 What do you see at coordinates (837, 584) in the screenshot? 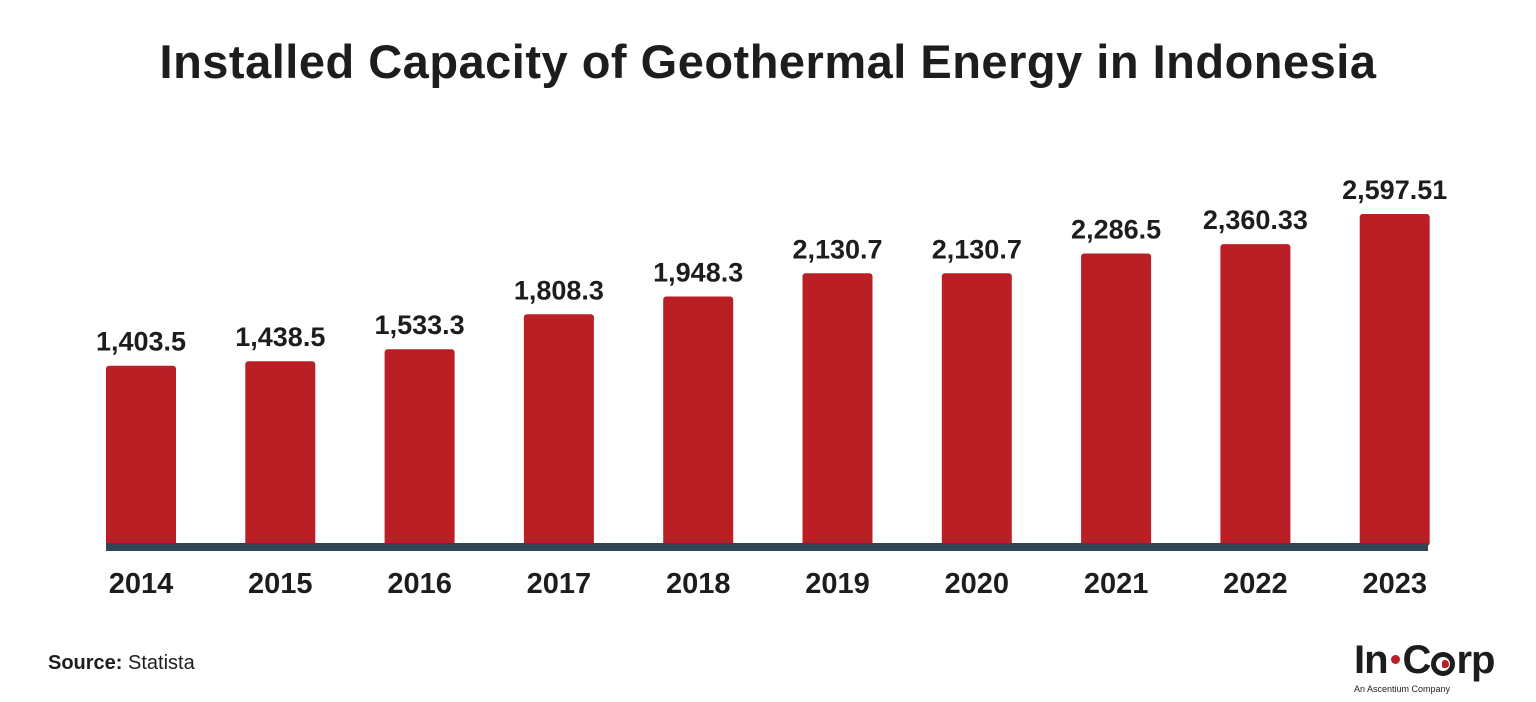
I see `x-tick-label-2019: 2019` at bounding box center [837, 584].